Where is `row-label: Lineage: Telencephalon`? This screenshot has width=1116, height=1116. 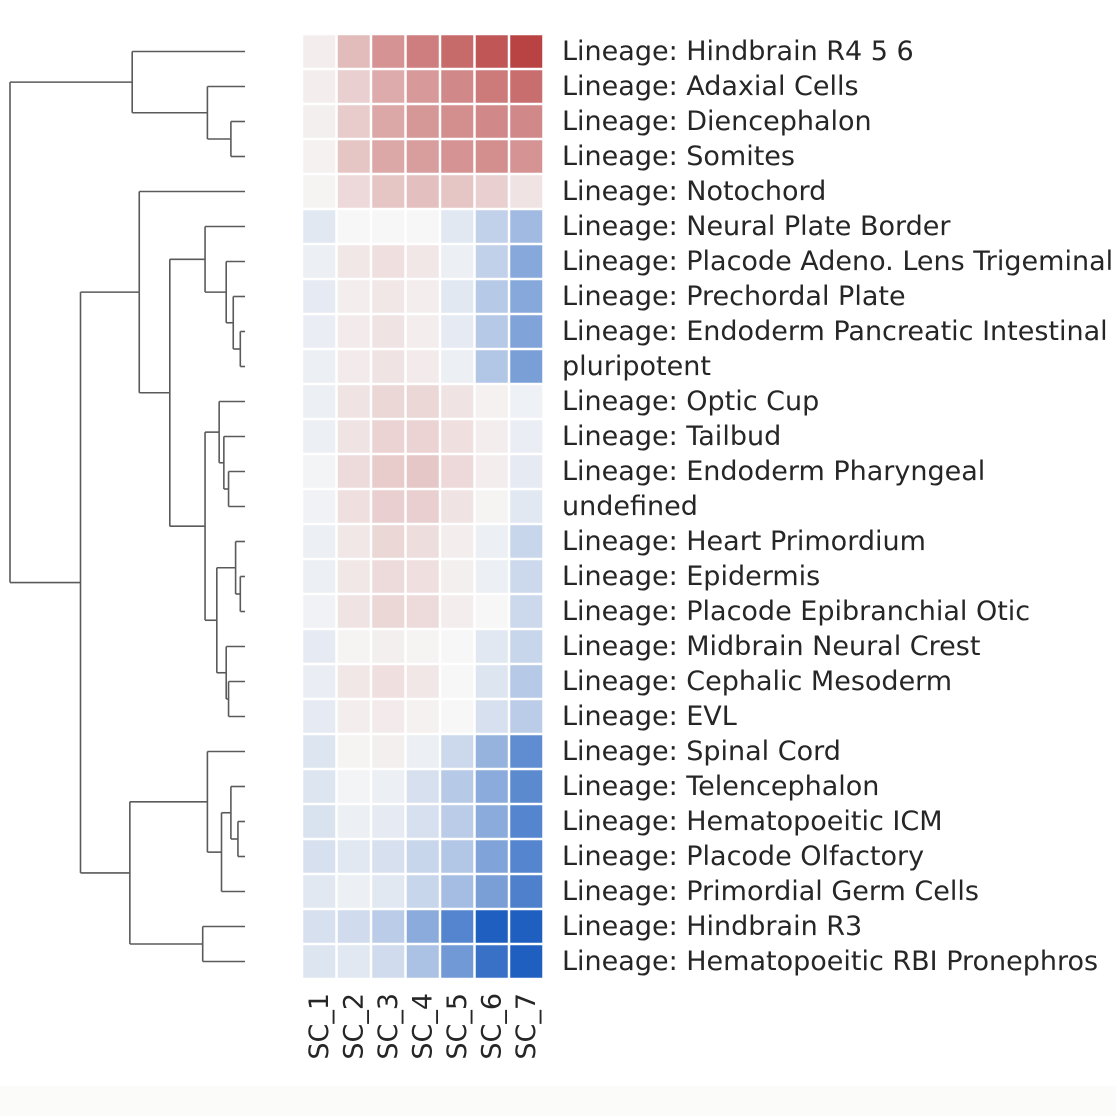
row-label: Lineage: Telencephalon is located at coordinates (720, 786).